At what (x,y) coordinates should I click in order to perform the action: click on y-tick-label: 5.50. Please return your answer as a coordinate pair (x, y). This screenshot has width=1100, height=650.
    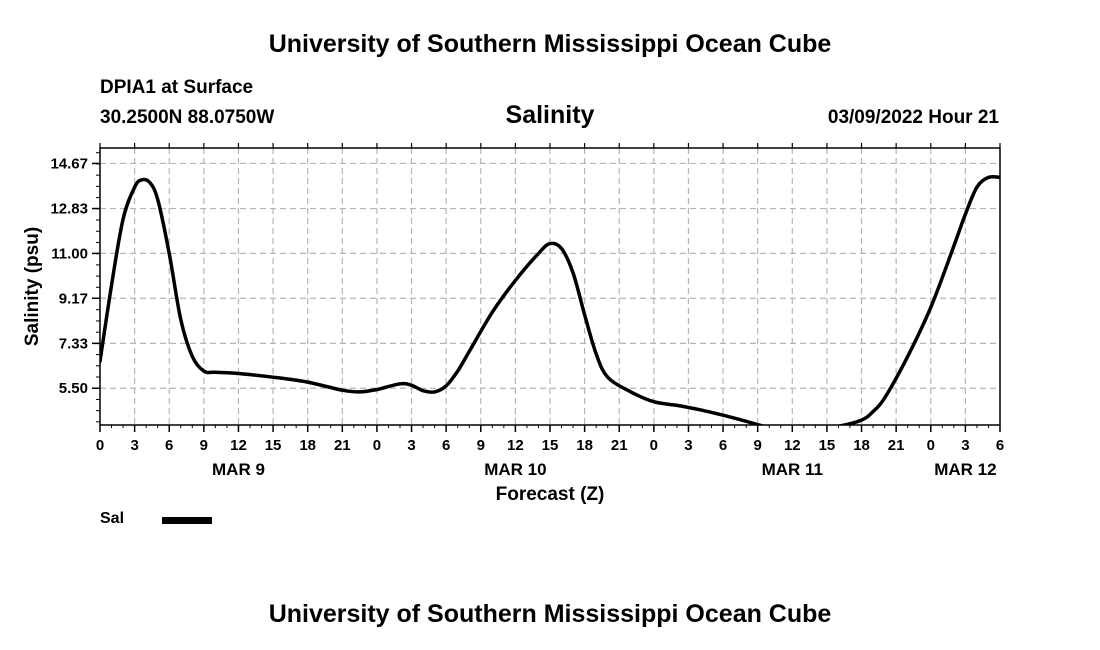
    Looking at the image, I should click on (73, 388).